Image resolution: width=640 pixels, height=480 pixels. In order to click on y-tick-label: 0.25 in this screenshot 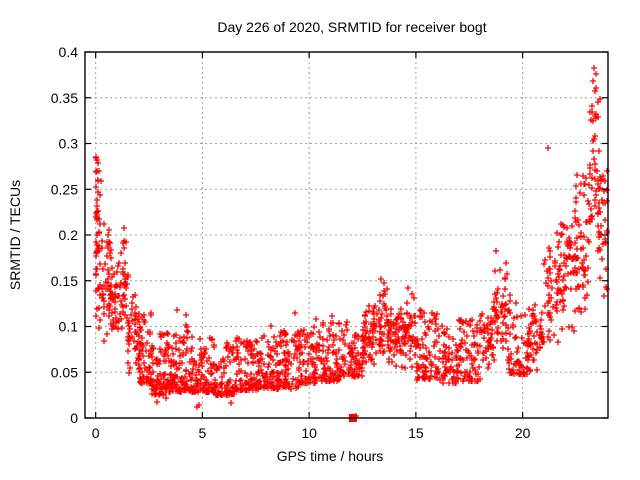, I will do `click(64, 189)`.